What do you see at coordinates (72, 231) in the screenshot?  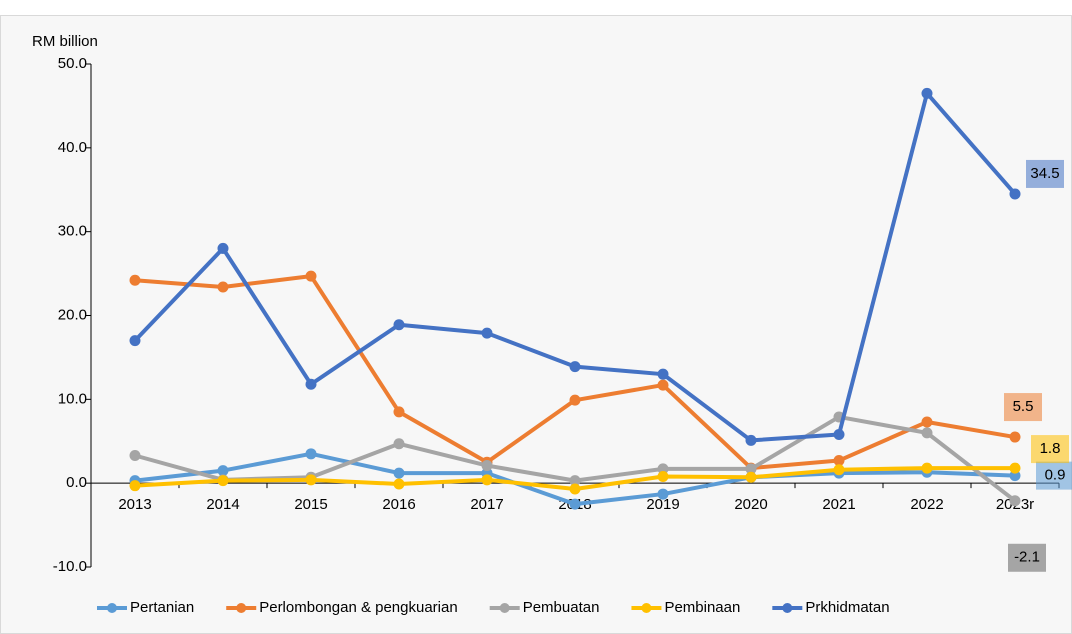 I see `y-tick-label: 30.0` at bounding box center [72, 231].